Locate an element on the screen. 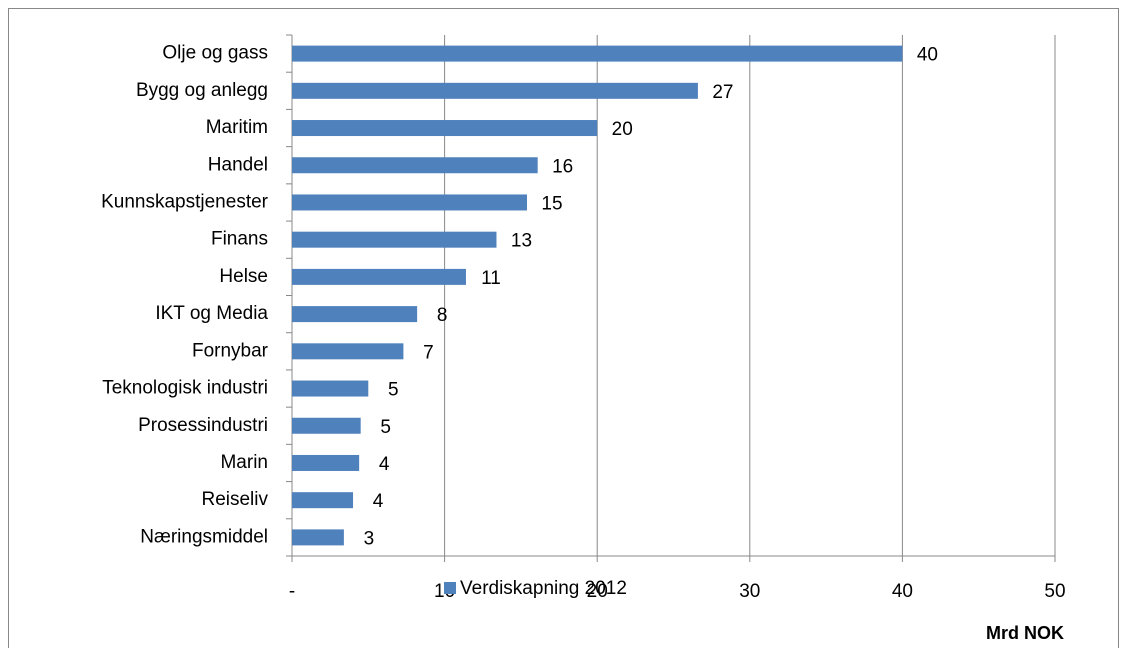 The height and width of the screenshot is (653, 1127). data-label: 11 is located at coordinates (491, 278).